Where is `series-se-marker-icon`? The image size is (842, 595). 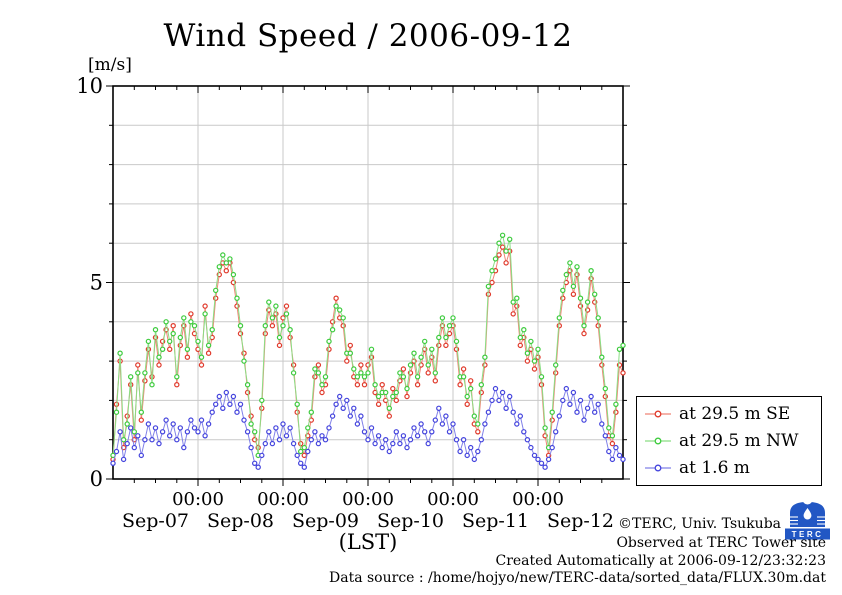
series-se-marker-icon is located at coordinates (658, 414).